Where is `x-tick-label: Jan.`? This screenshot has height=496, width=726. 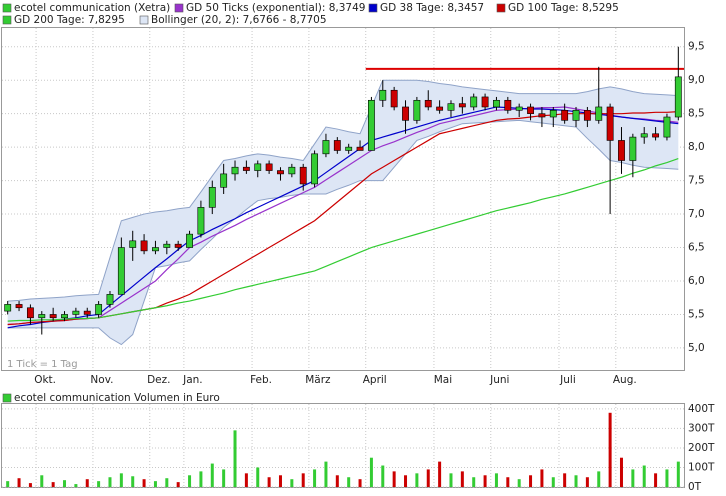 x-tick-label: Jan. is located at coordinates (192, 380).